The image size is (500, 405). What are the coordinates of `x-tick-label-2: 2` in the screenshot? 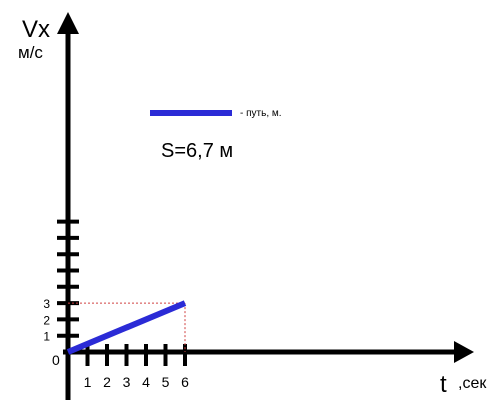 It's located at (107, 382).